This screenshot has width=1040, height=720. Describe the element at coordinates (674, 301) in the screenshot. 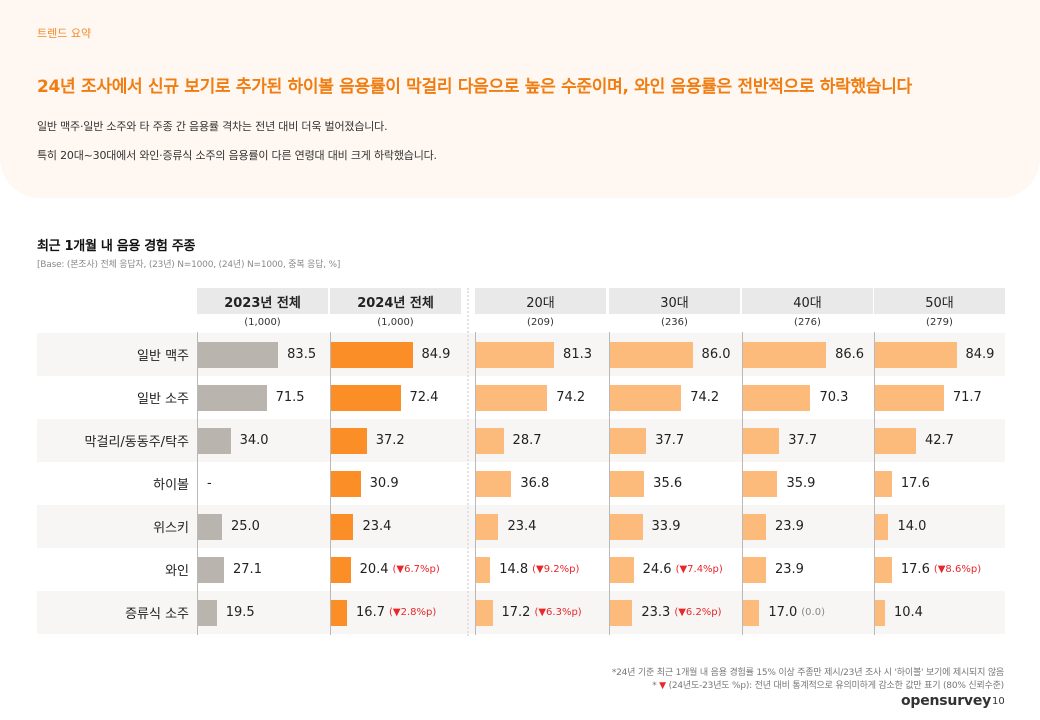

I see `column-header: 30대` at that location.